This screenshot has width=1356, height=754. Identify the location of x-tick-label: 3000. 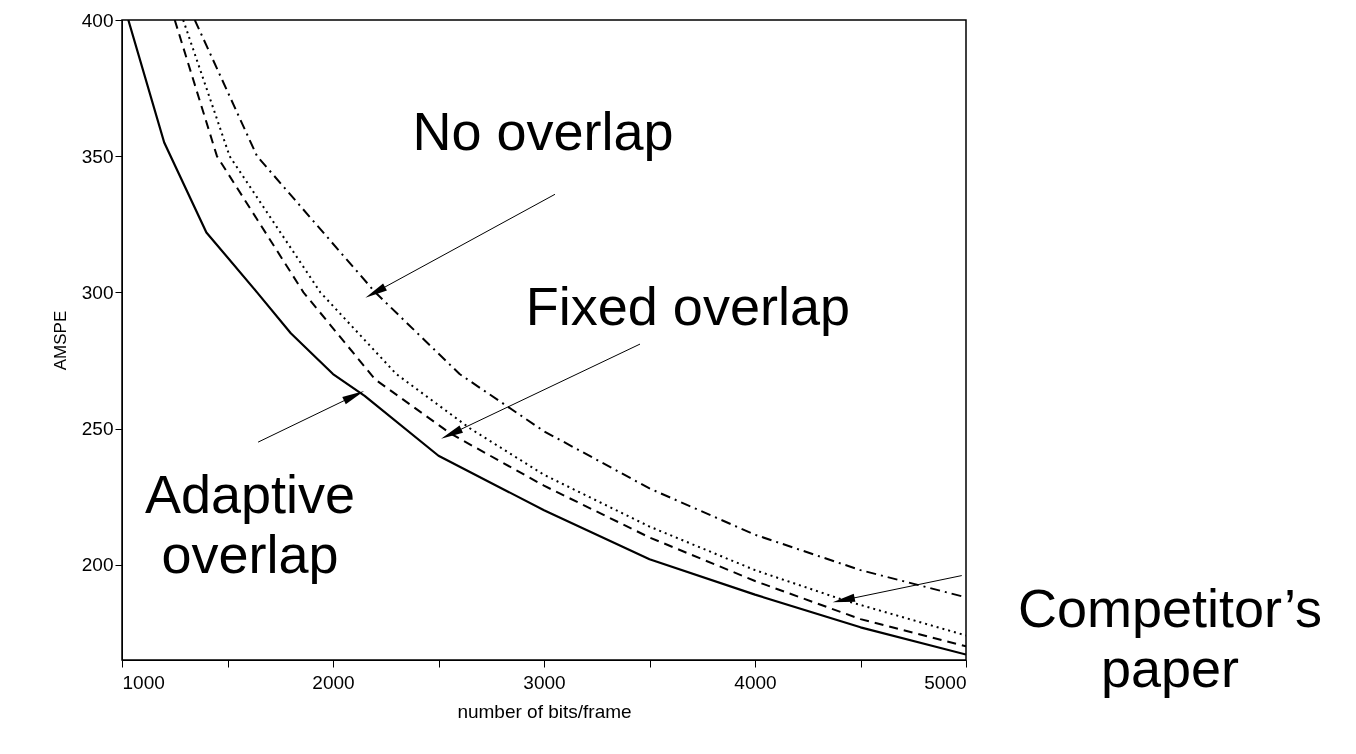
(544, 682).